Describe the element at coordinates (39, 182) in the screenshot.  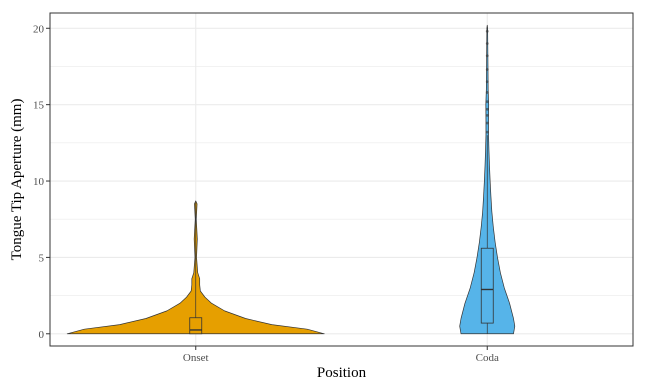
I see `y-tick-label: 10` at that location.